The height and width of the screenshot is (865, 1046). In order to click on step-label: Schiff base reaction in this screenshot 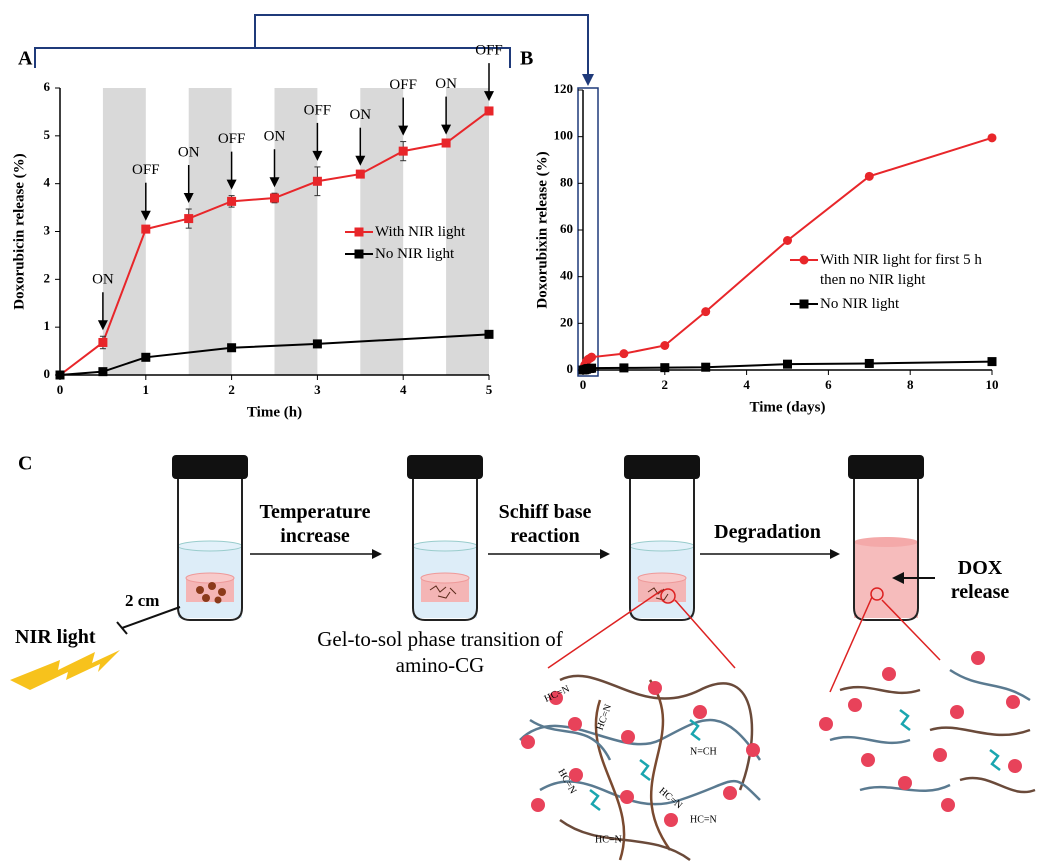, I will do `click(545, 524)`.